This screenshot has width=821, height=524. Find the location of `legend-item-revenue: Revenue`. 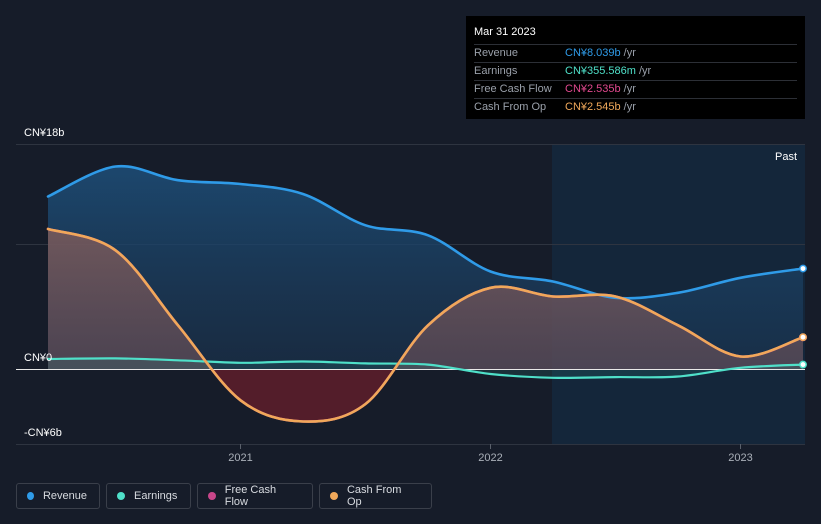

legend-item-revenue: Revenue is located at coordinates (58, 496).